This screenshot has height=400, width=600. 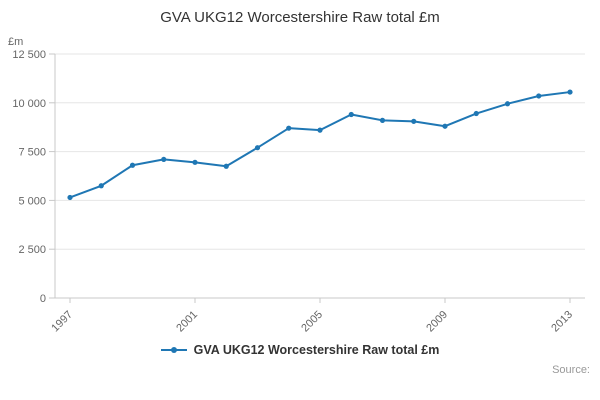 I want to click on chart-title: GVA UKG12 Worcestershire Raw total £m, so click(x=300, y=17).